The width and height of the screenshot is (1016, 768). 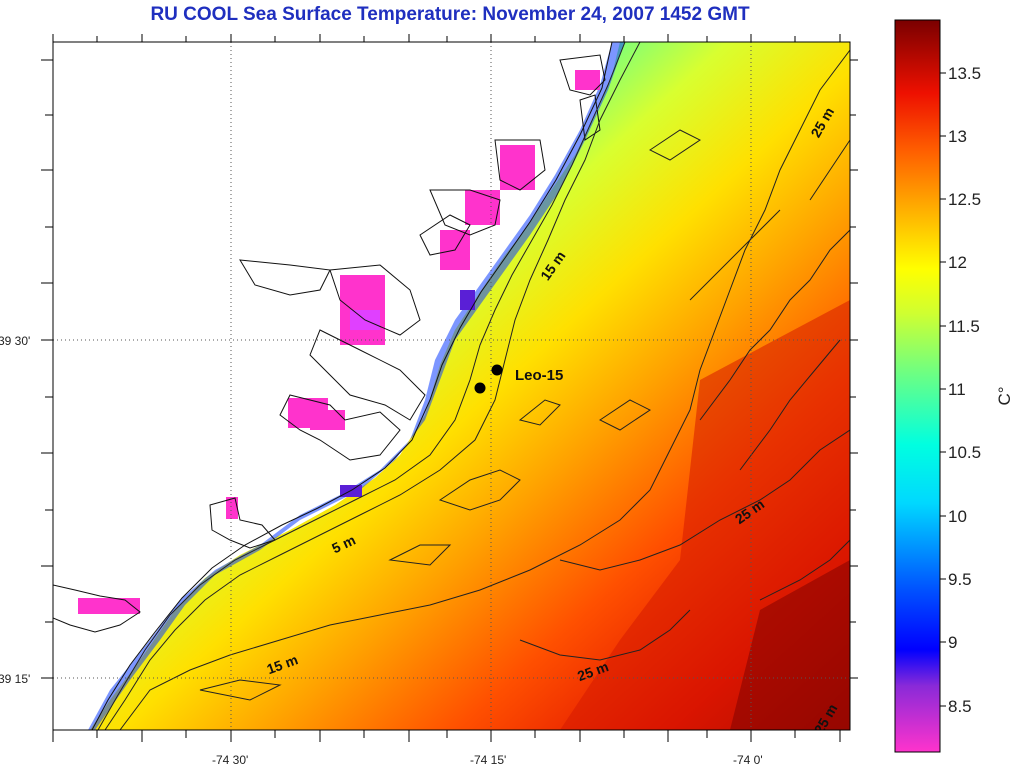 What do you see at coordinates (15, 341) in the screenshot?
I see `lat-label-39-30: 39 30'` at bounding box center [15, 341].